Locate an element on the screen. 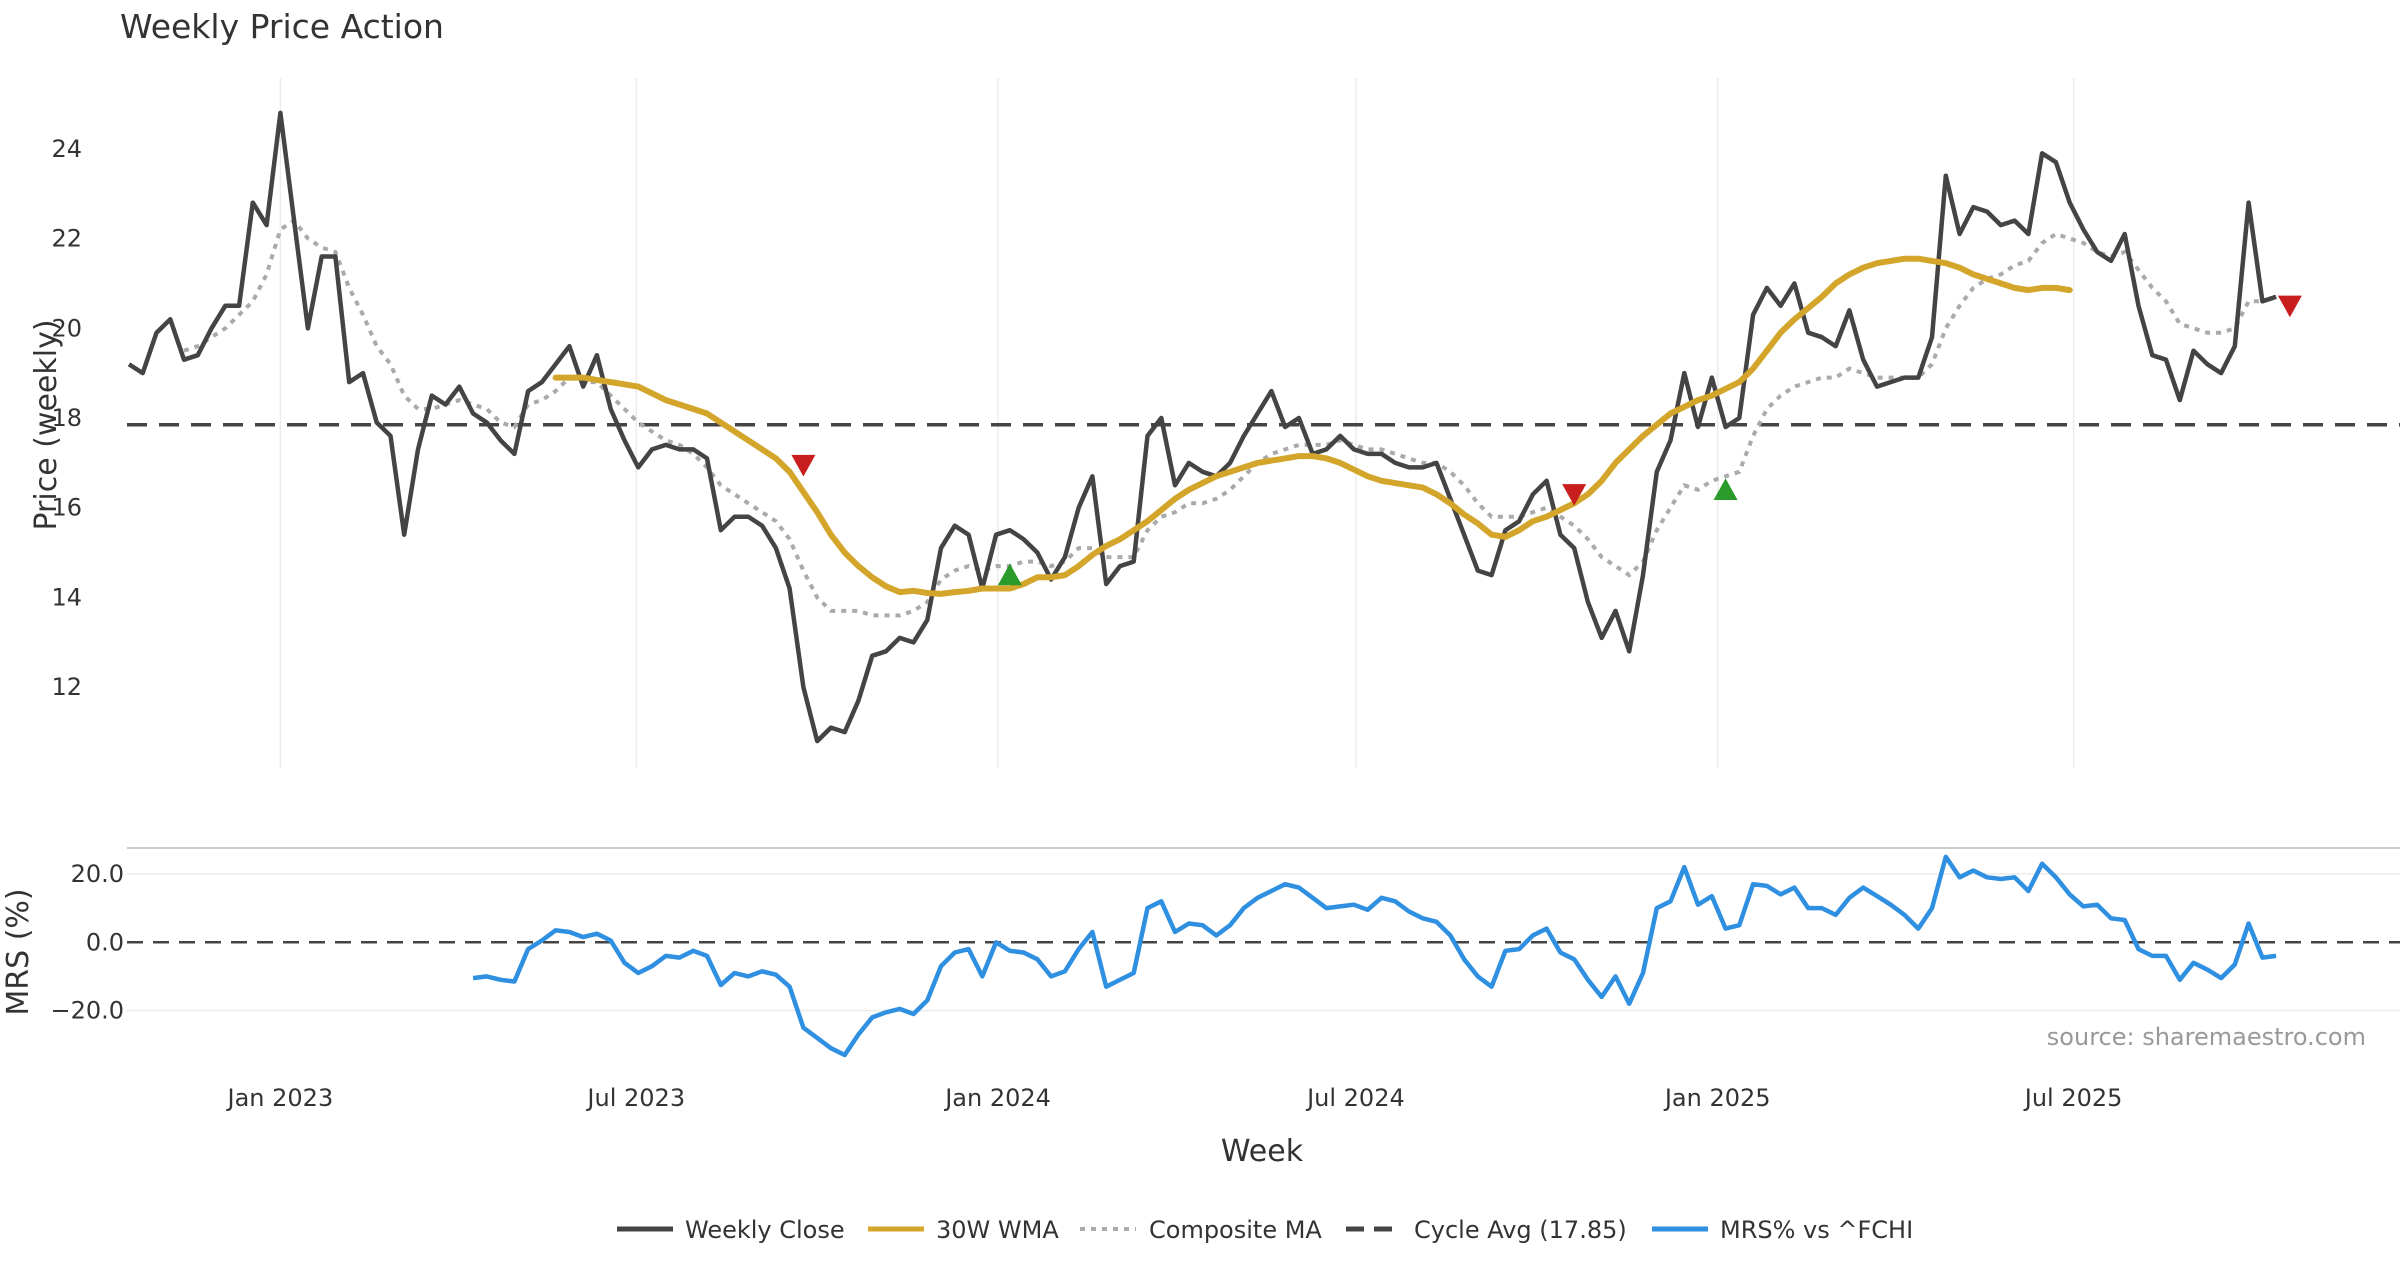 The width and height of the screenshot is (2400, 1264). mrs-y-tick-label: 20.0 is located at coordinates (97, 874).